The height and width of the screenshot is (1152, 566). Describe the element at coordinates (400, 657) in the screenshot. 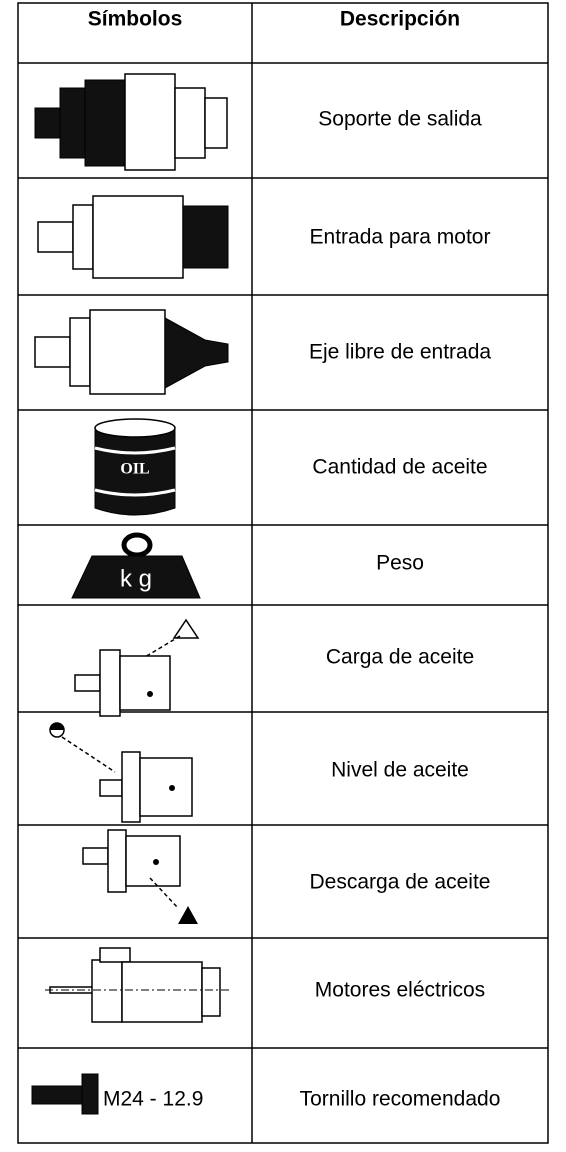

I see `description: Carga de aceite` at that location.